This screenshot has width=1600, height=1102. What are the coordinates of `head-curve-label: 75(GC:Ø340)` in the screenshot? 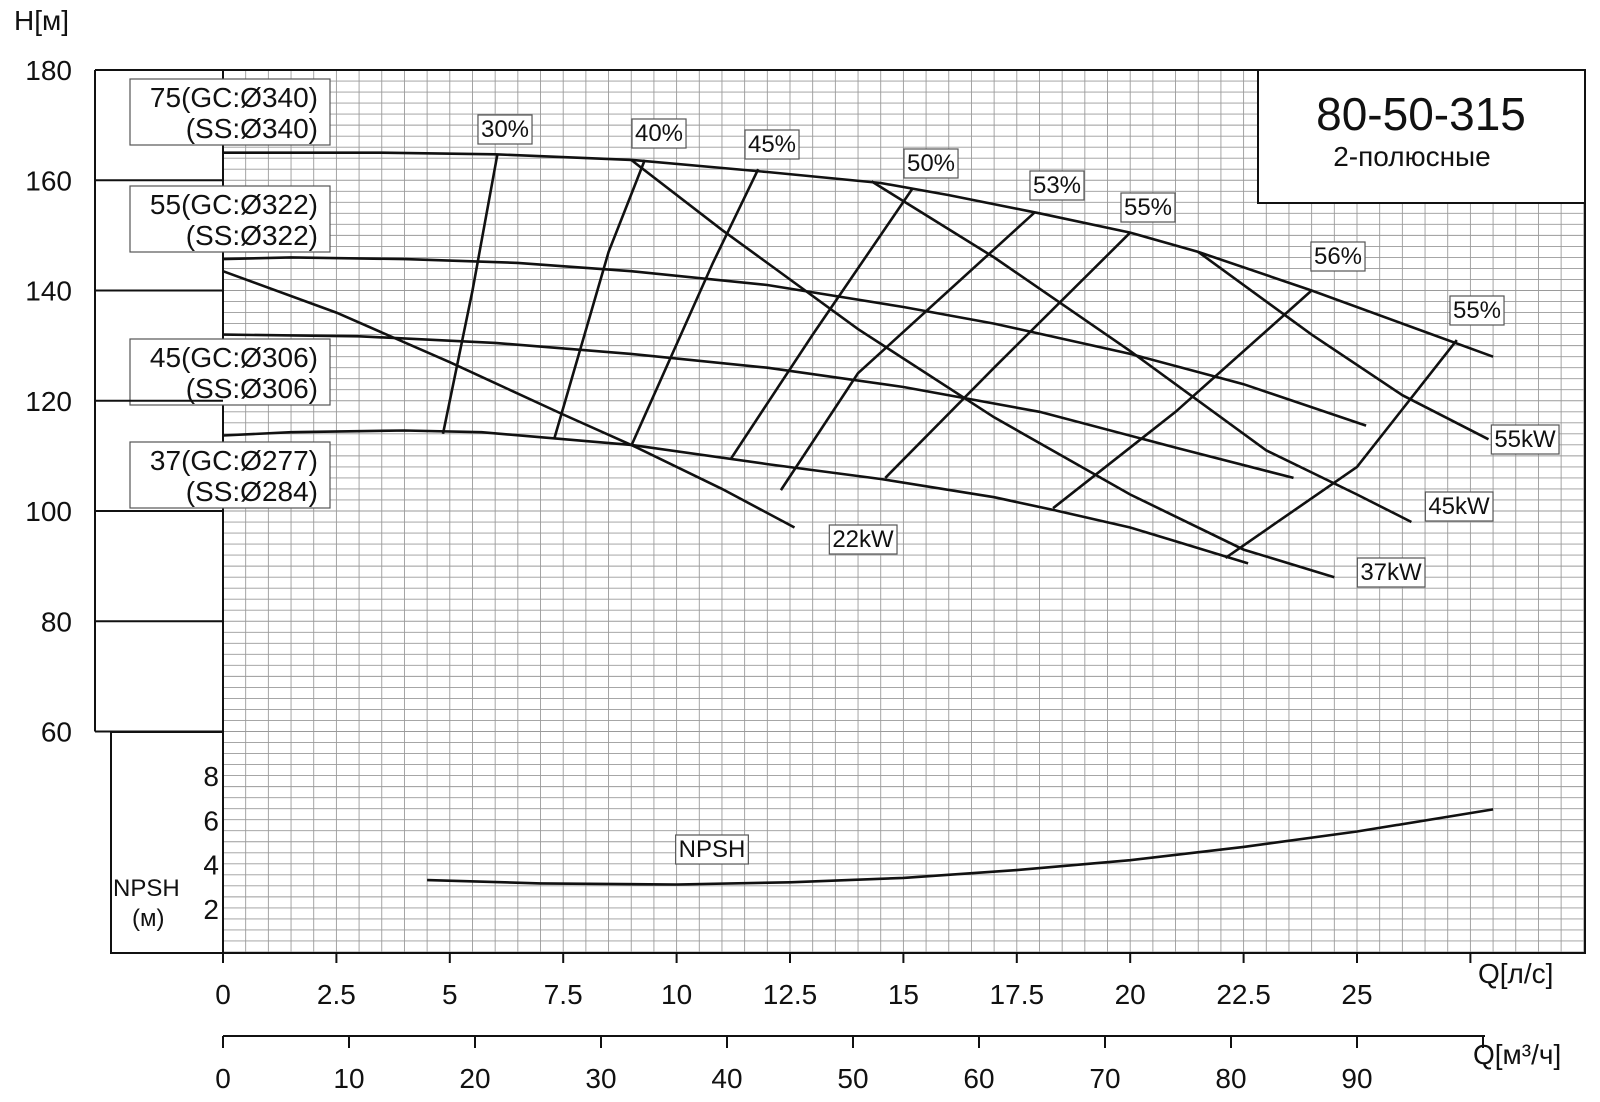 It's located at (234, 97).